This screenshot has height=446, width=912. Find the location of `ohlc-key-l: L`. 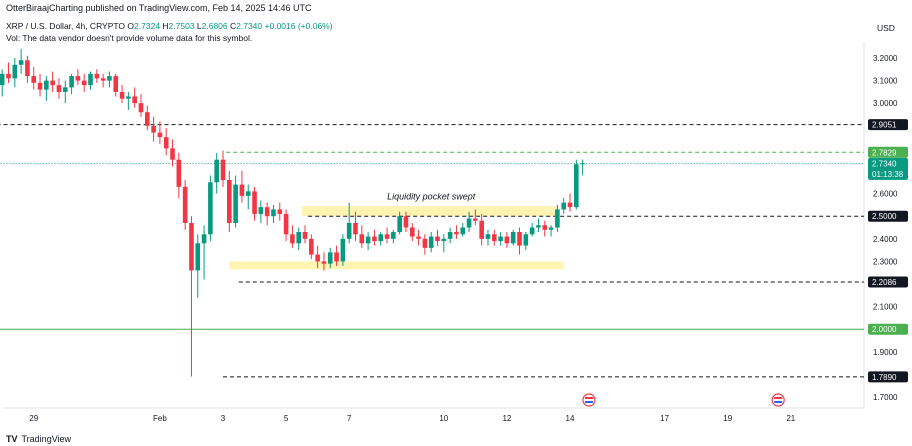

ohlc-key-l: L is located at coordinates (198, 26).